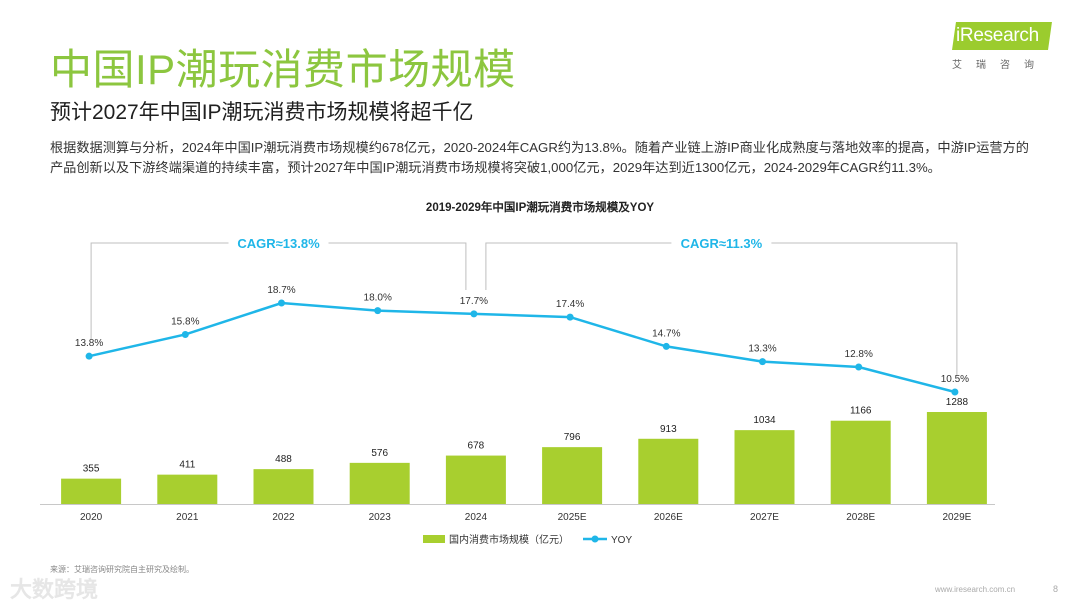 The width and height of the screenshot is (1080, 608). I want to click on bar-2020, so click(91, 491).